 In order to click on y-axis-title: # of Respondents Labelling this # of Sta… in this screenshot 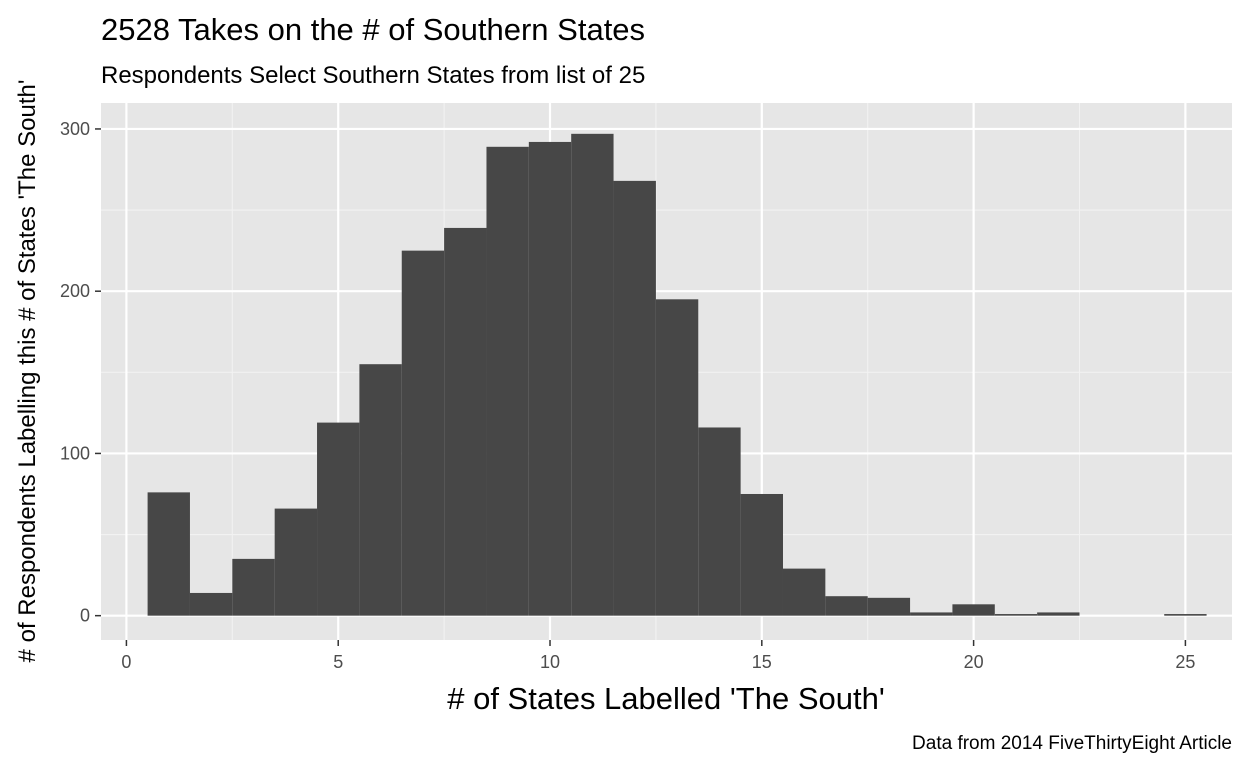, I will do `click(27, 371)`.